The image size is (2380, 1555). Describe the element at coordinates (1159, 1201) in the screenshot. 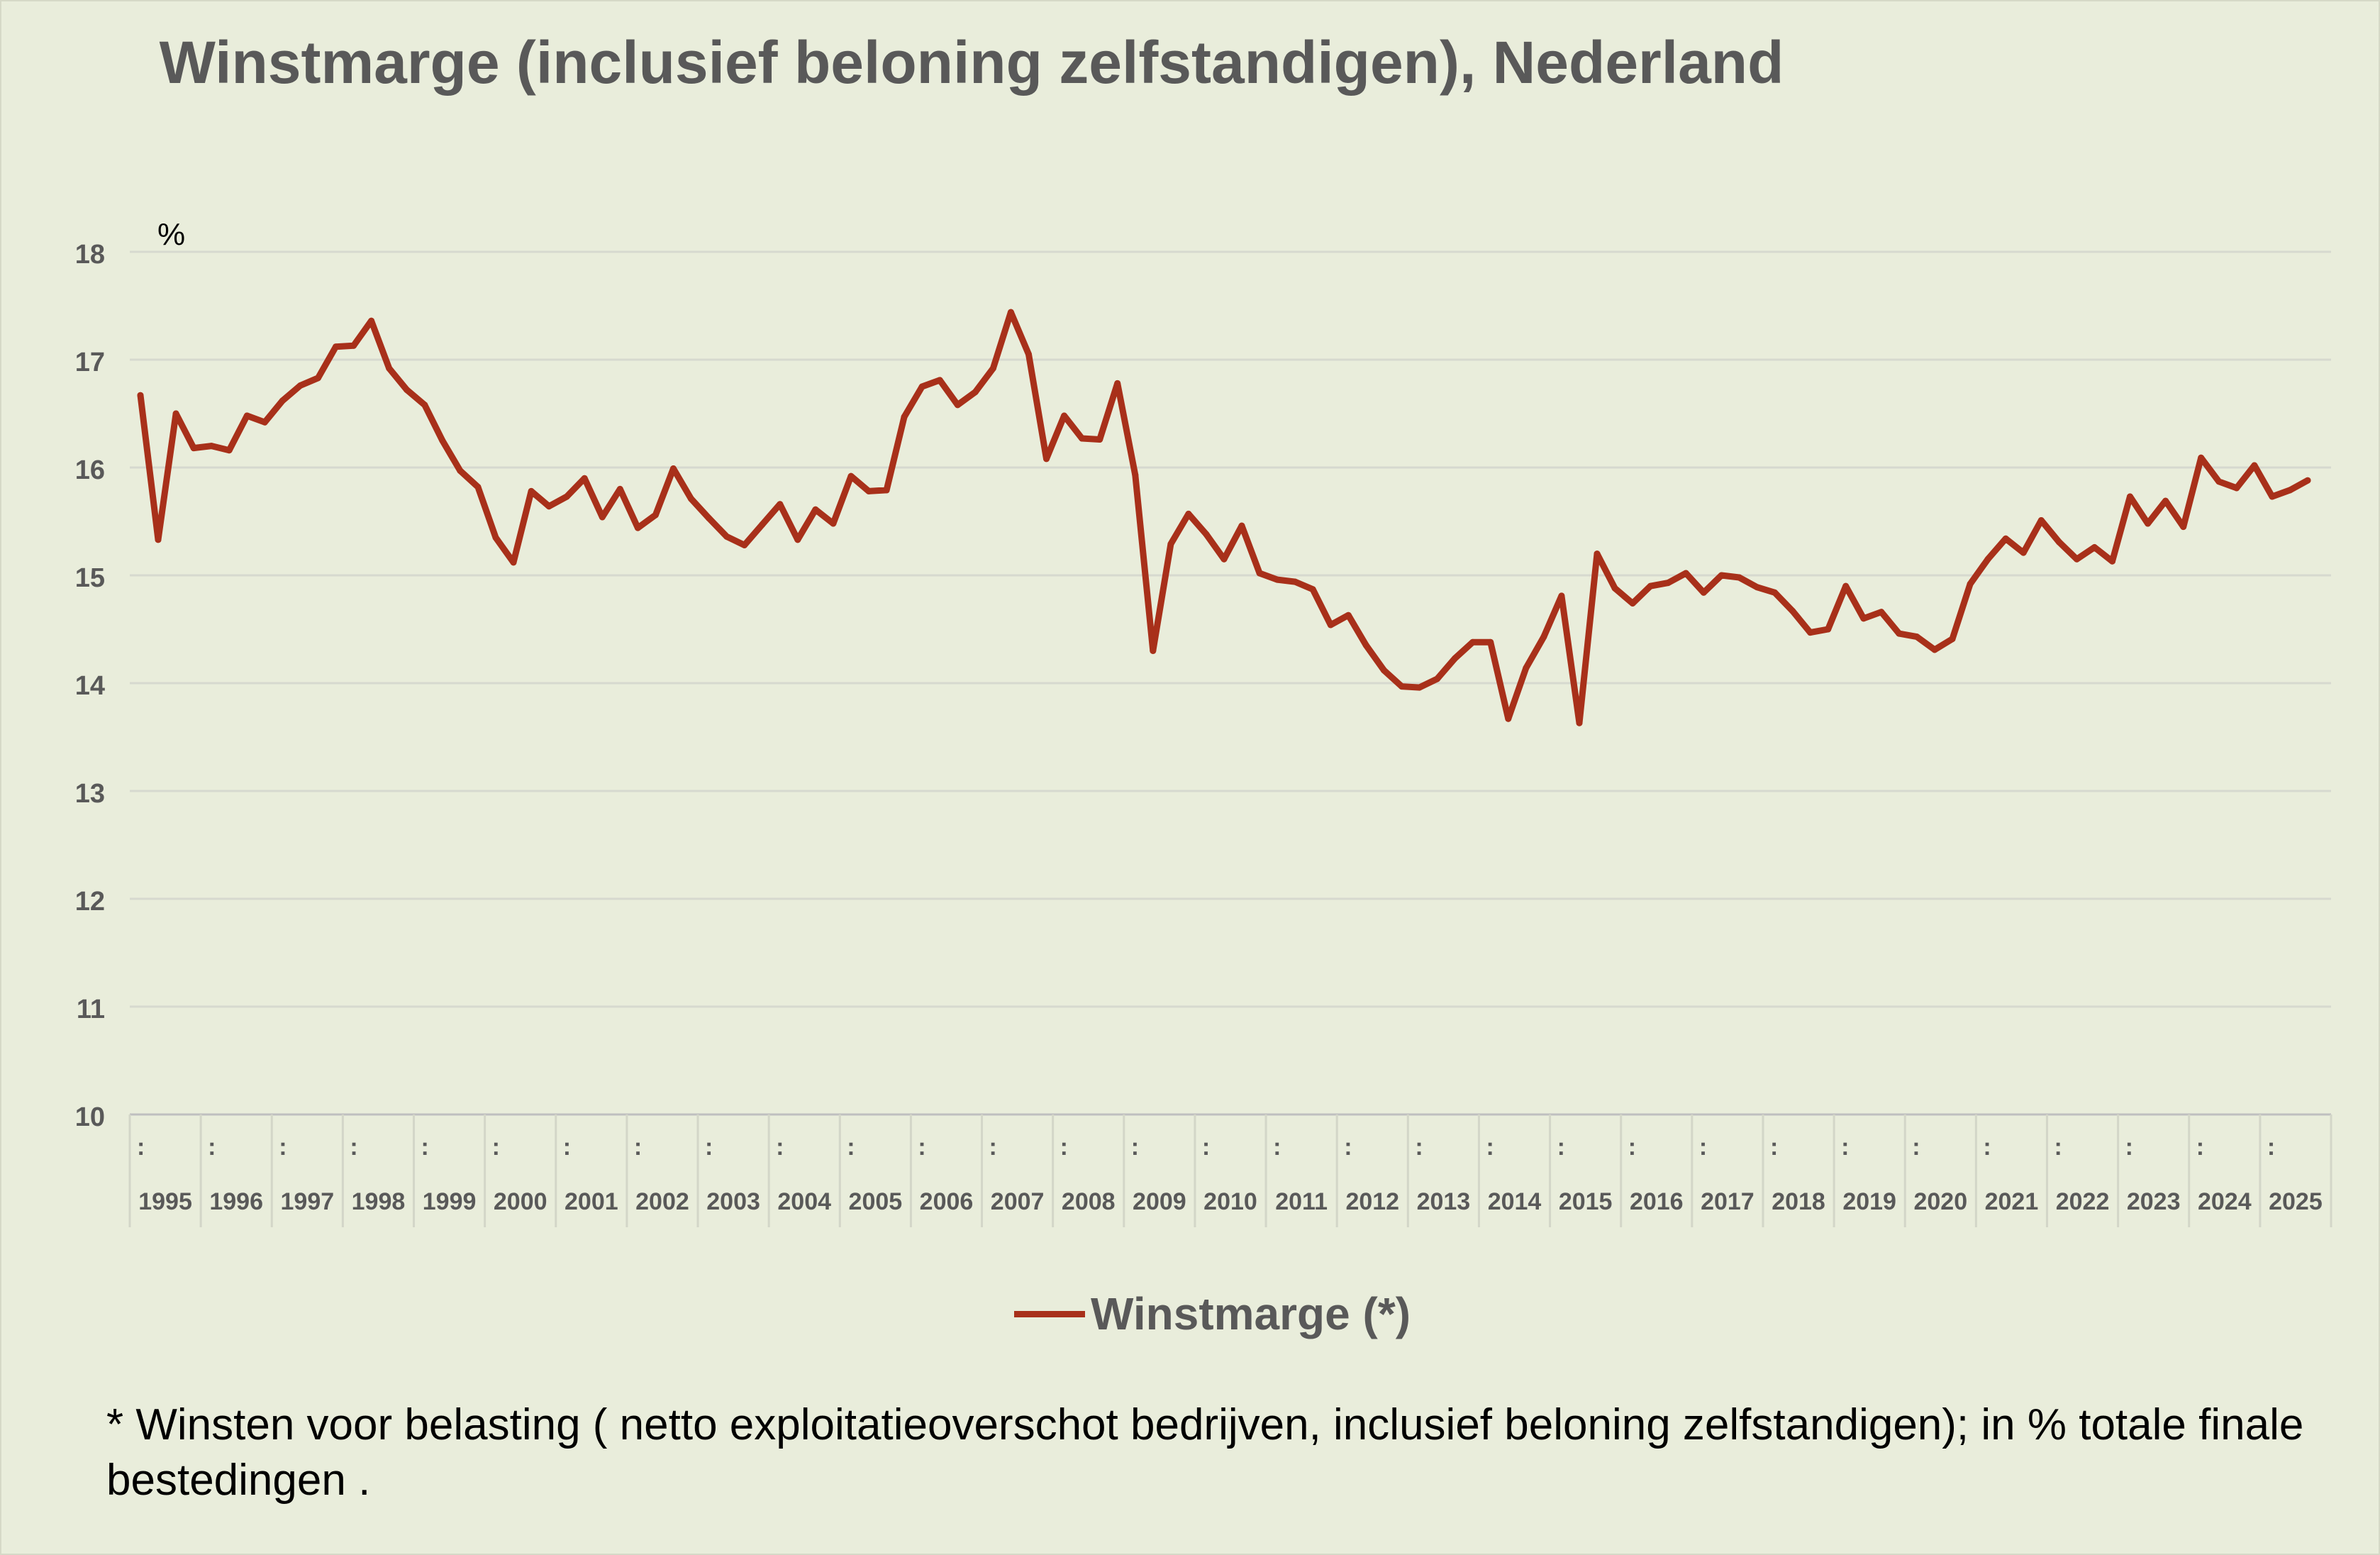

I see `x-tick-label: 2009` at that location.